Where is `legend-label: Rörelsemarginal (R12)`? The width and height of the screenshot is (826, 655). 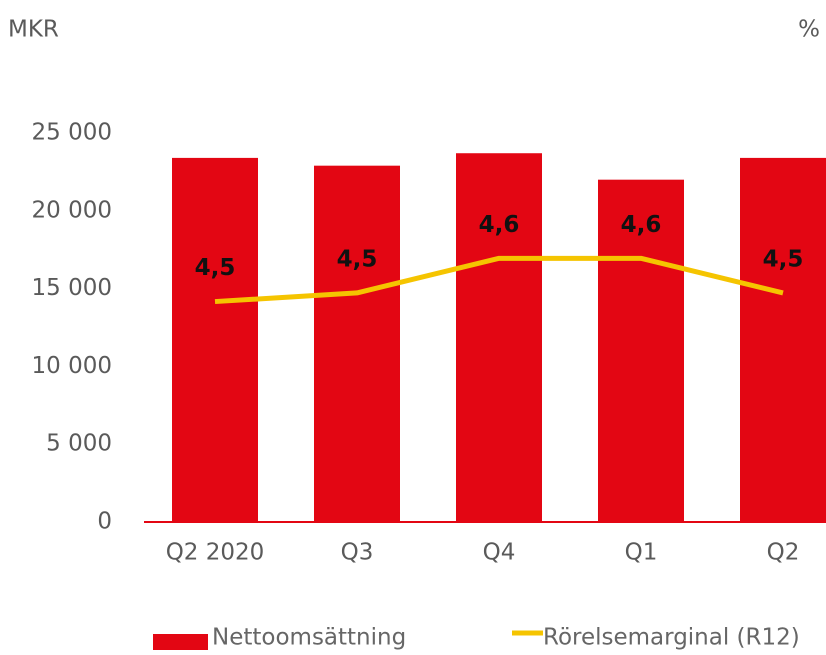 legend-label: Rörelsemarginal (R12) is located at coordinates (671, 638).